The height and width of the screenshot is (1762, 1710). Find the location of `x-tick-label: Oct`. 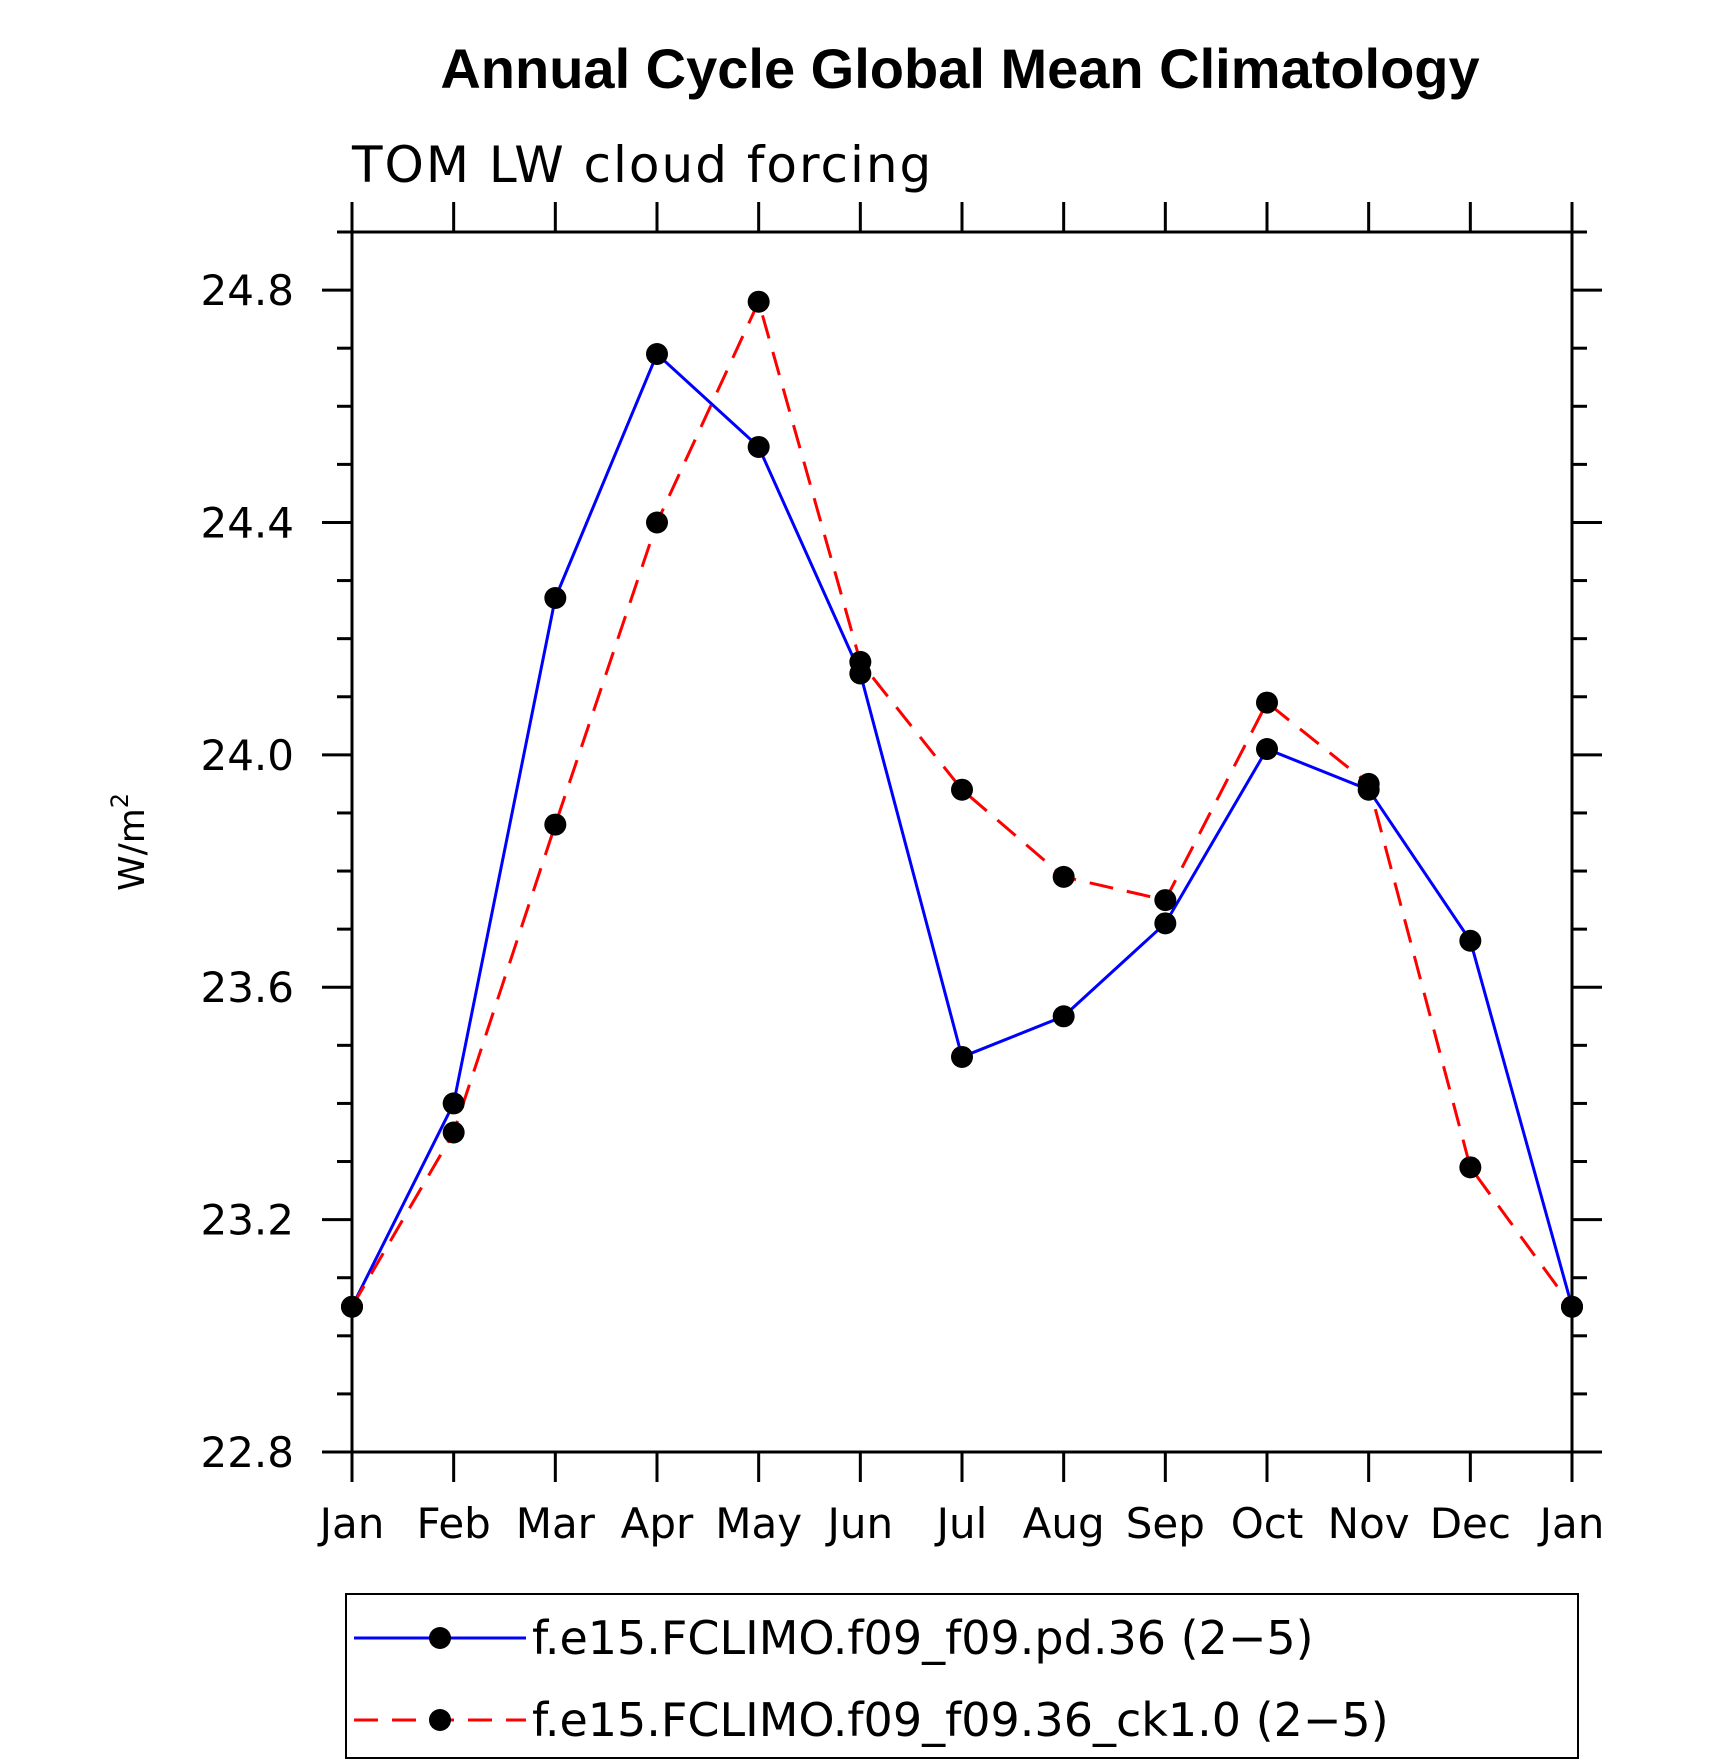

x-tick-label: Oct is located at coordinates (1267, 1523).